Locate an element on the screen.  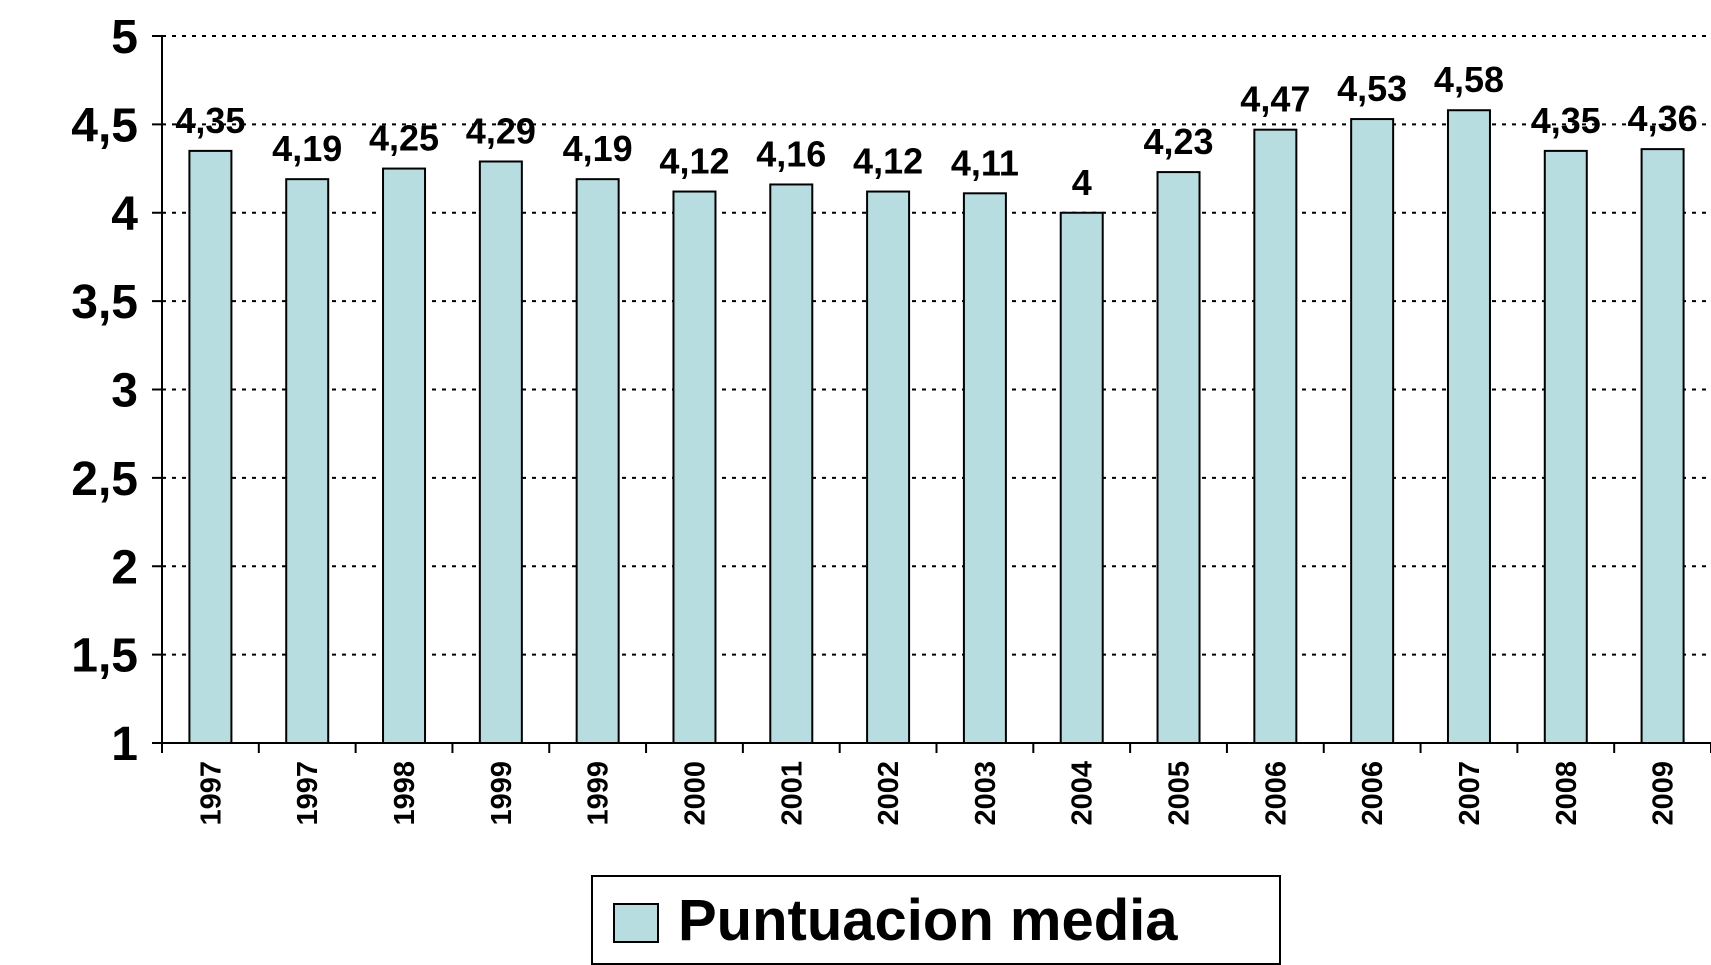
data-label: 4 is located at coordinates (1082, 182).